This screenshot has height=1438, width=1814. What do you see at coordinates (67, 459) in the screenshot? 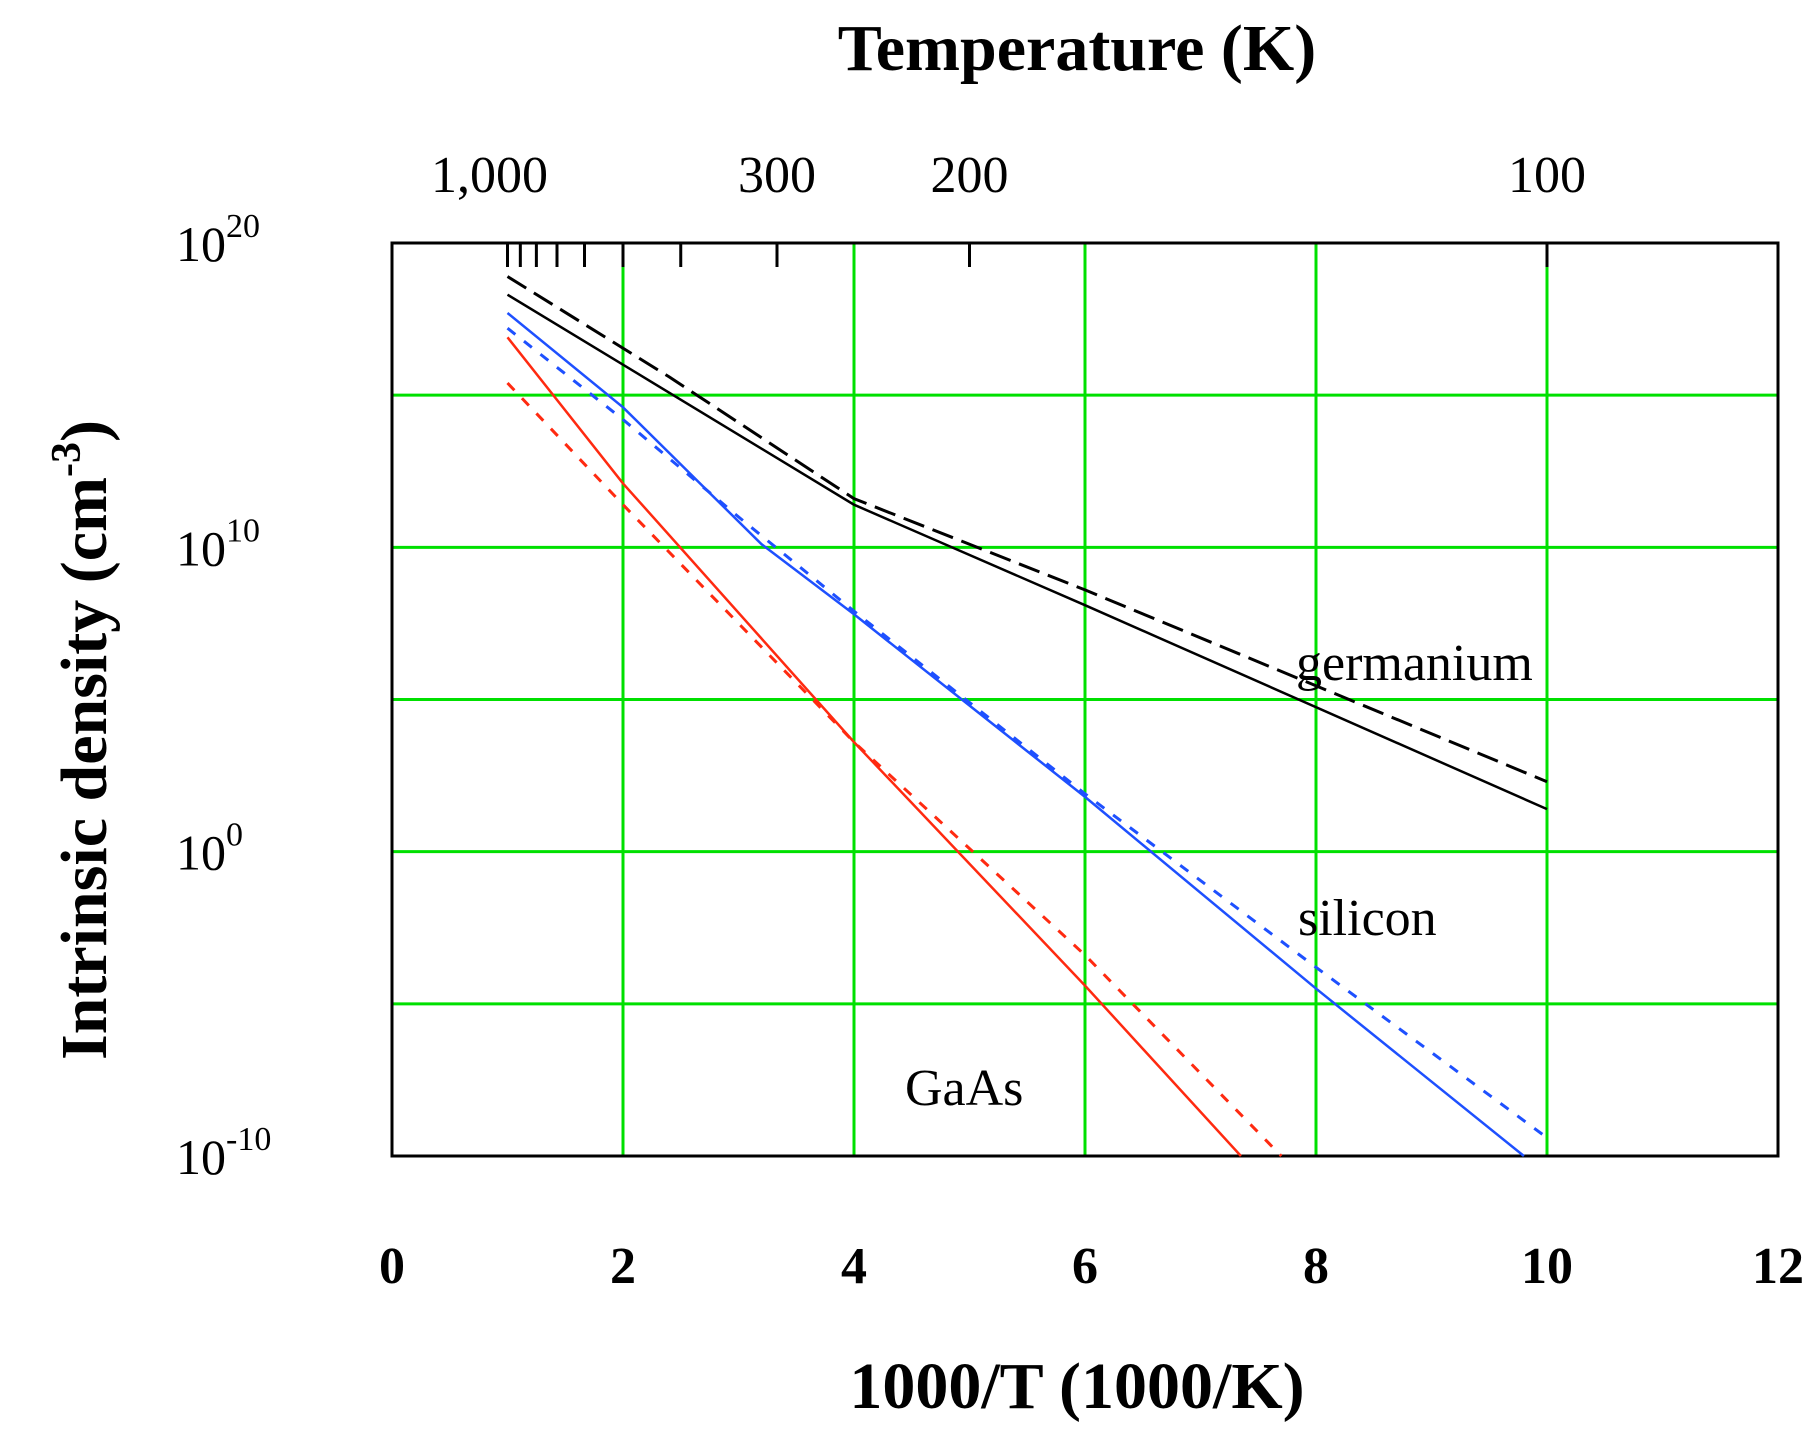
I see `y-axis-label-exponent: -3` at bounding box center [67, 459].